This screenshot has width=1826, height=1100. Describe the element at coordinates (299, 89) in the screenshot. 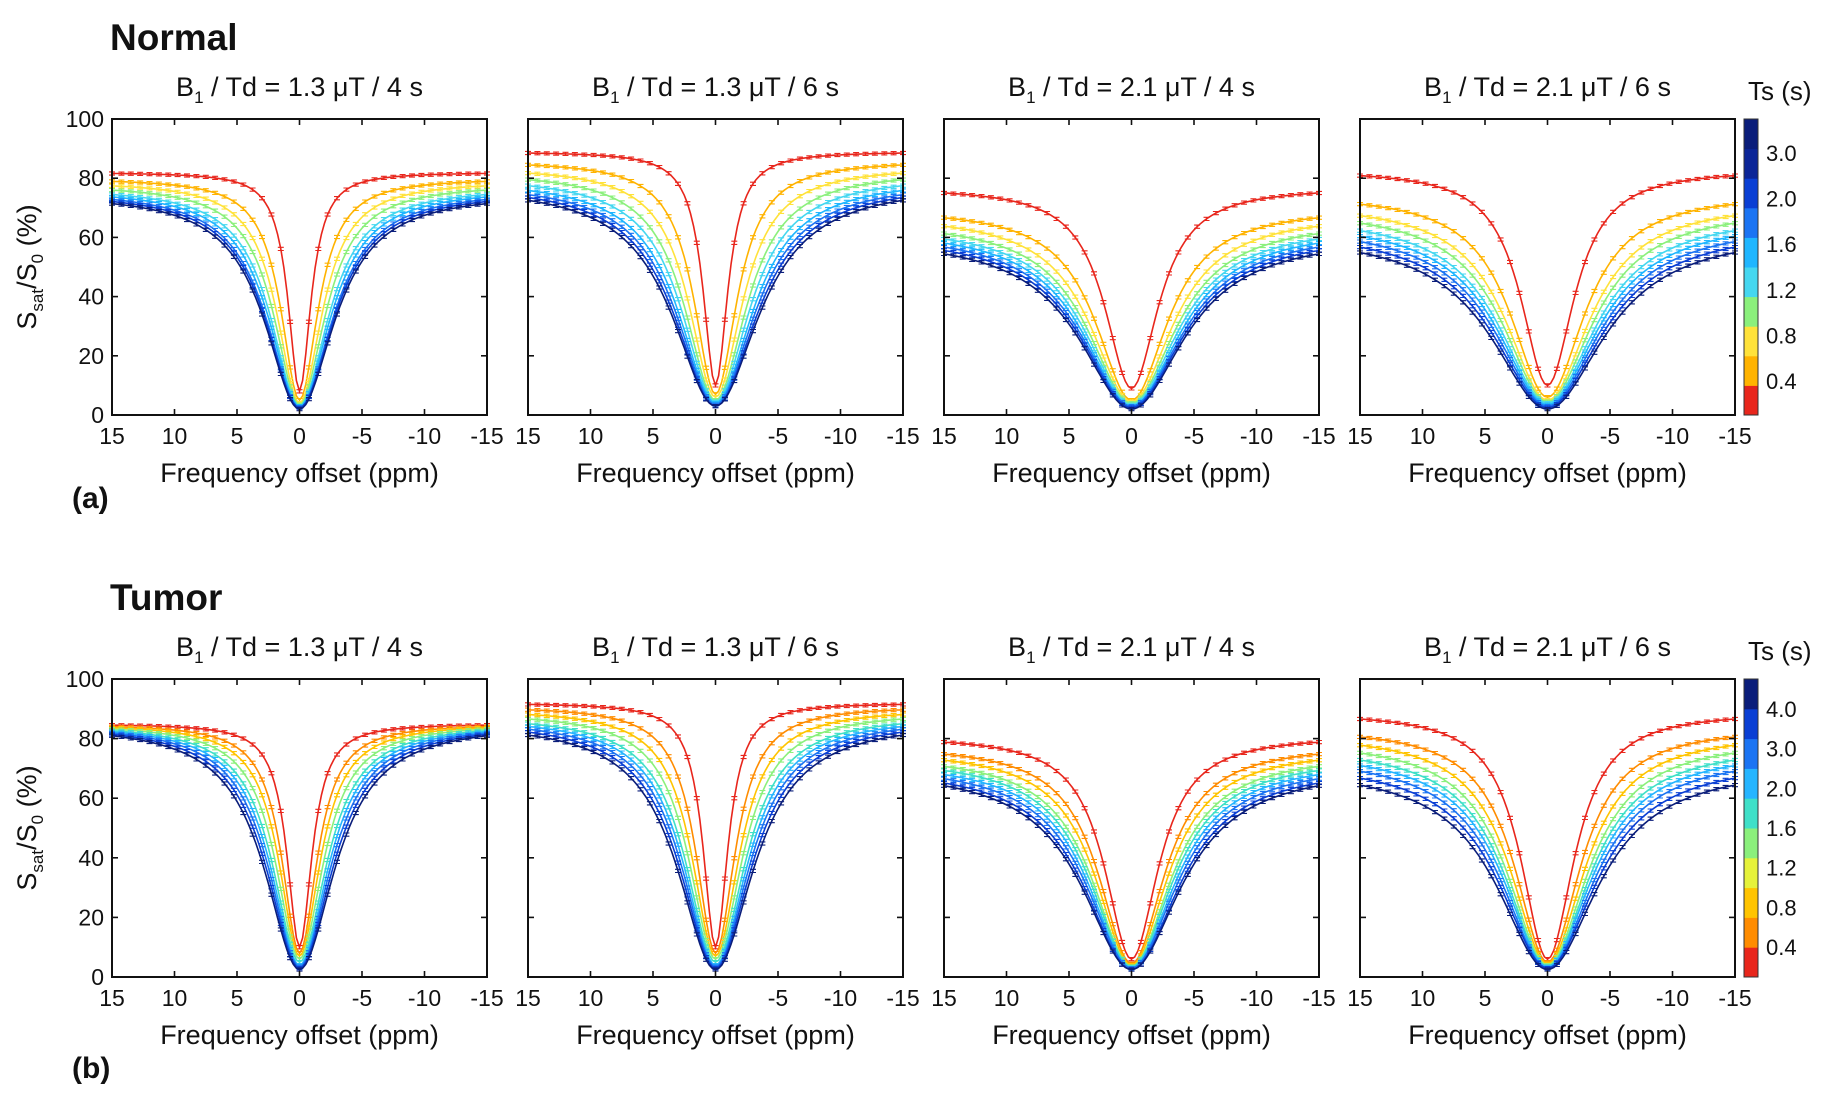

I see `subplot-title: B1 / Td = 1.3 μT / 4 s` at that location.